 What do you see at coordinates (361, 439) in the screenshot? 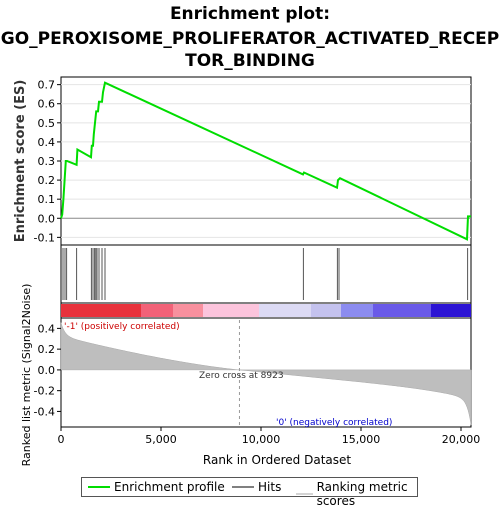
I see `x-tick-label: 15,000` at bounding box center [361, 439].